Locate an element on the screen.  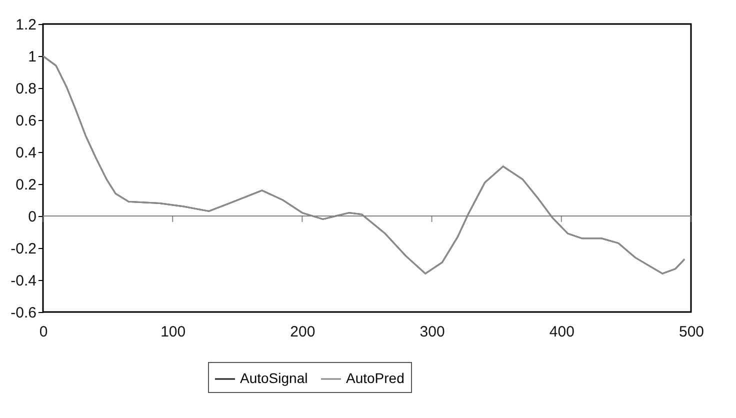
legend-label: AutoSignal is located at coordinates (274, 378).